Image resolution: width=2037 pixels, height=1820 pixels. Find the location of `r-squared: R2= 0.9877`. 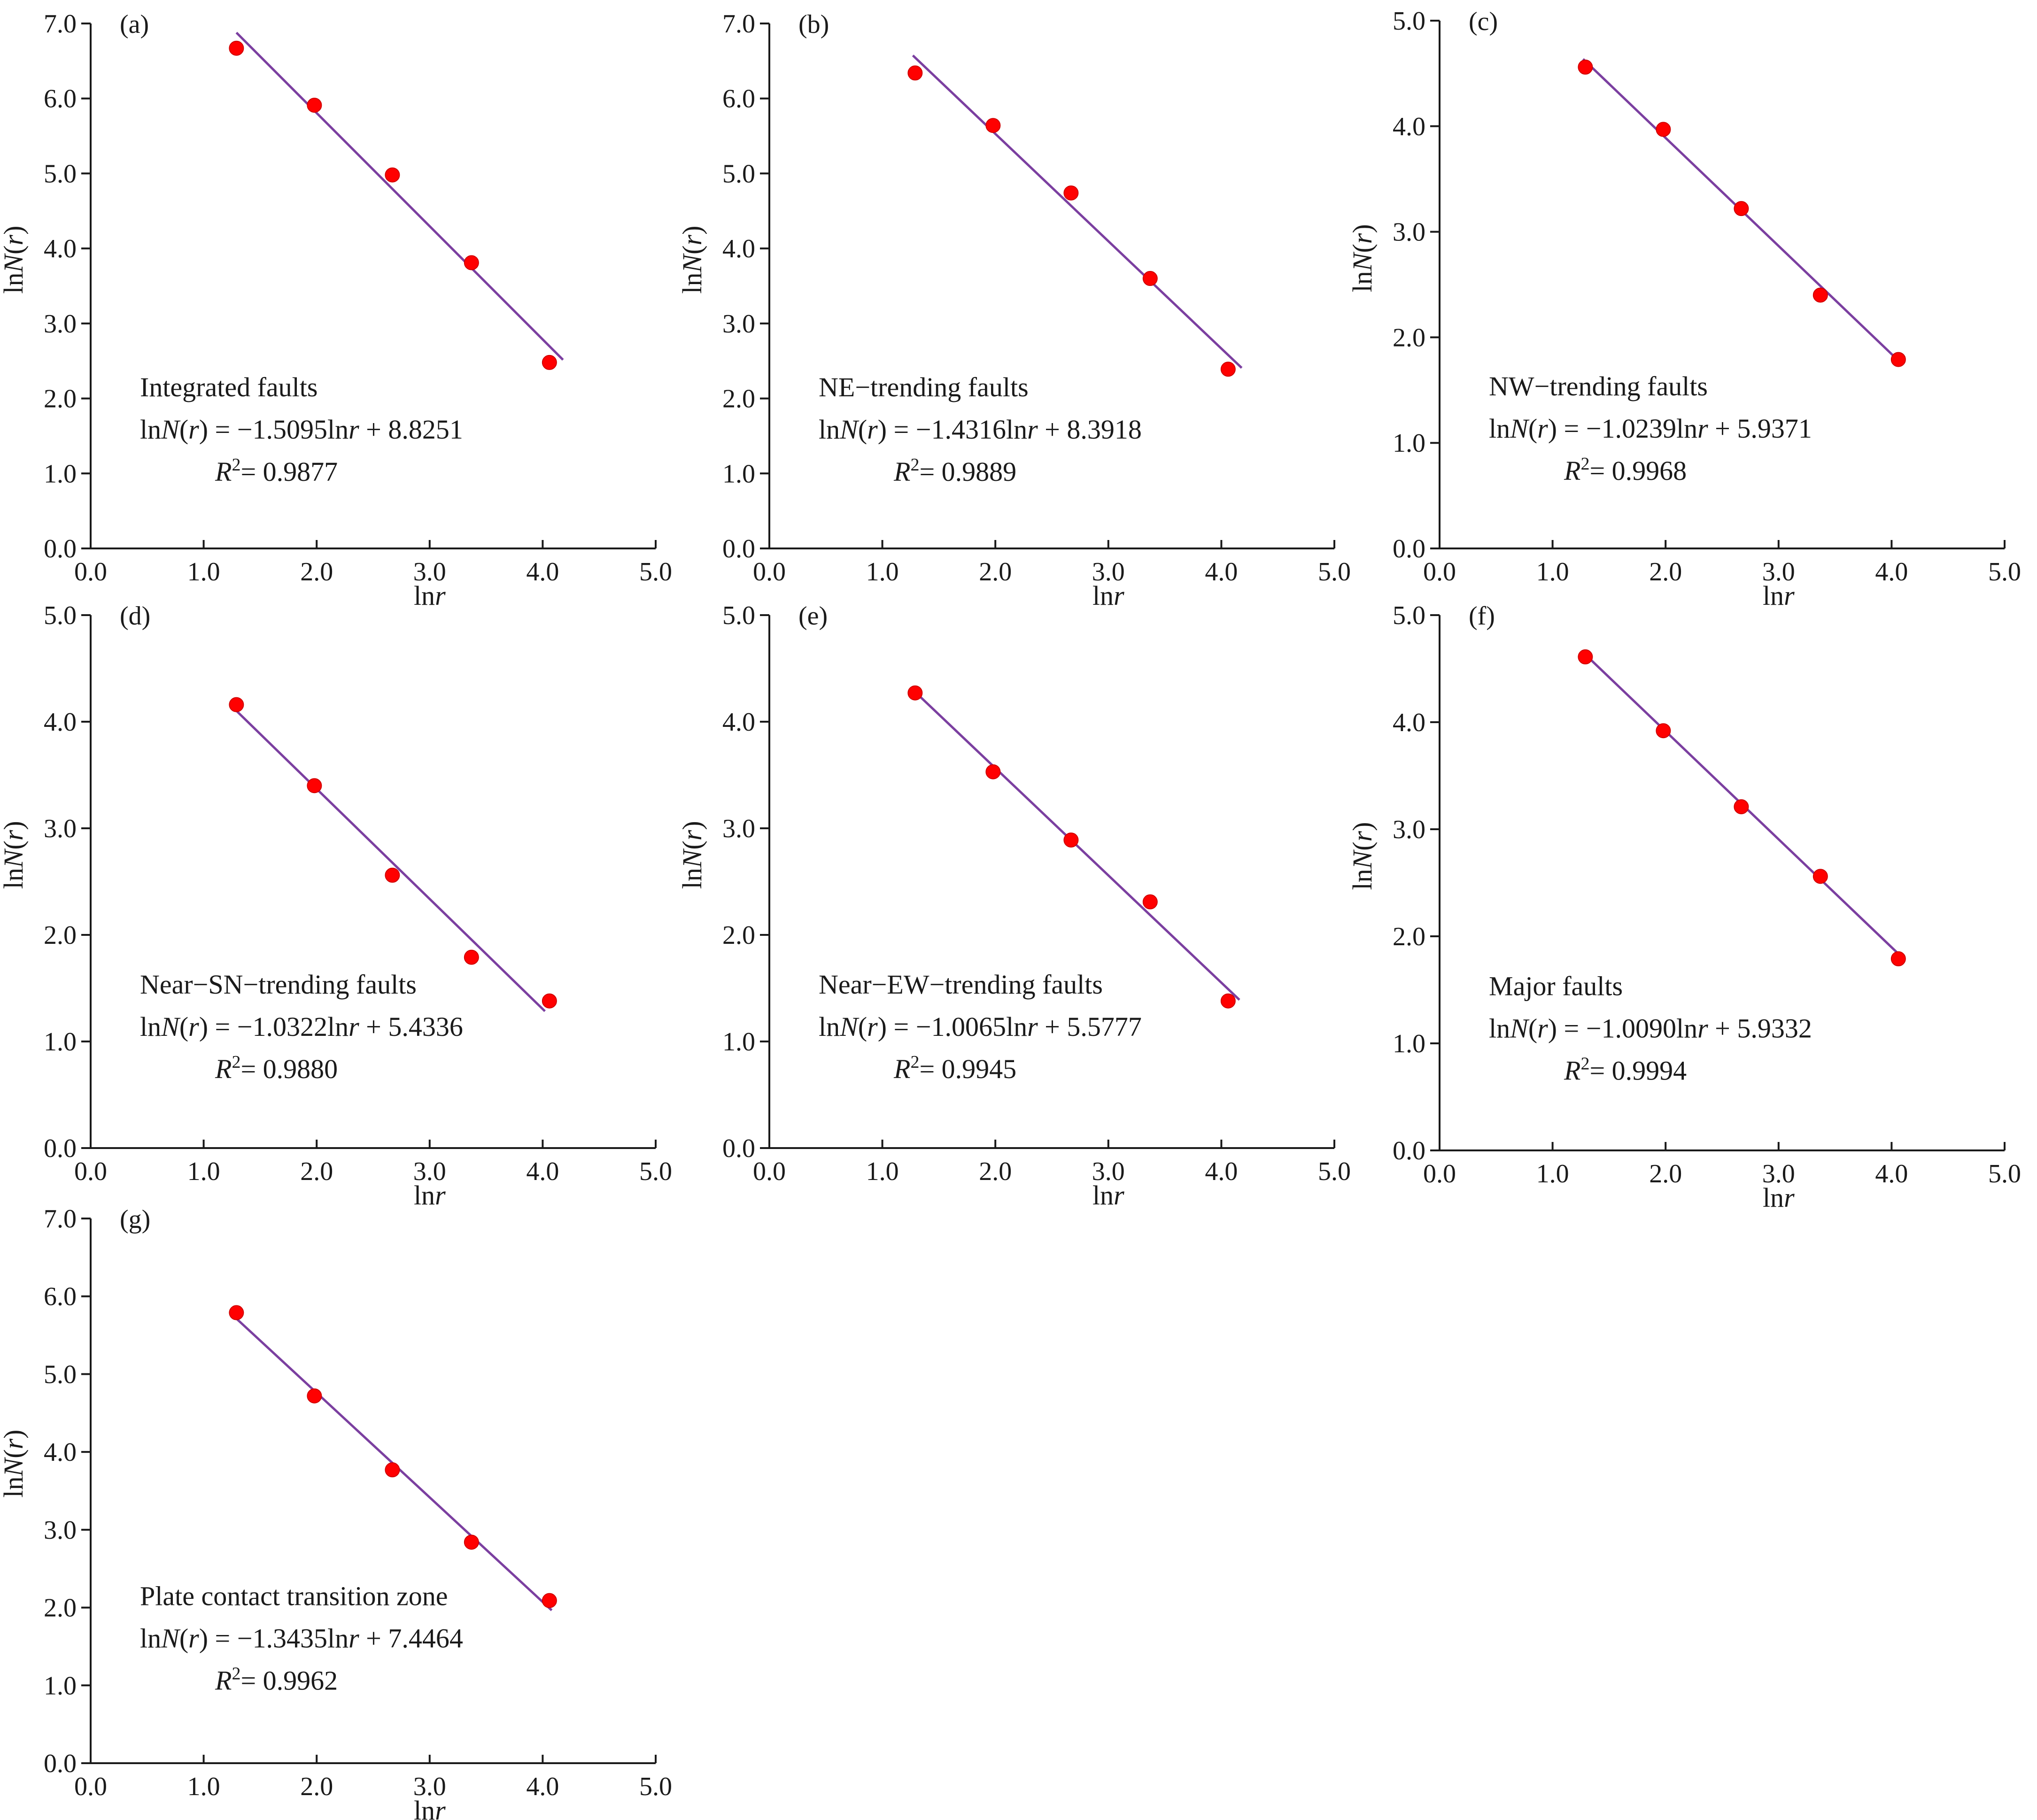

r-squared: R2= 0.9877 is located at coordinates (276, 471).